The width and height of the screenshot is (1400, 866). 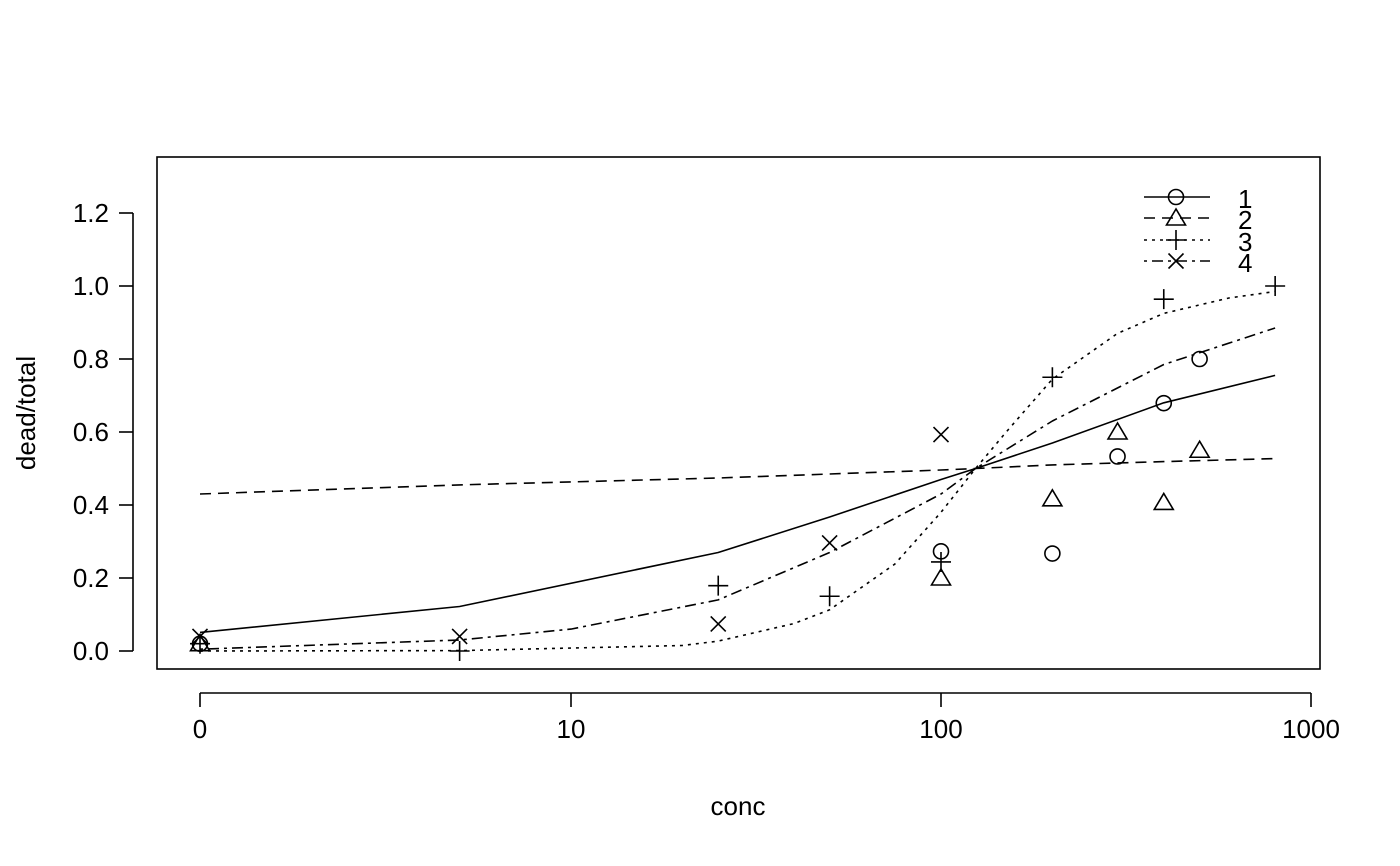 What do you see at coordinates (26, 413) in the screenshot?
I see `y-axis-label: dead/total` at bounding box center [26, 413].